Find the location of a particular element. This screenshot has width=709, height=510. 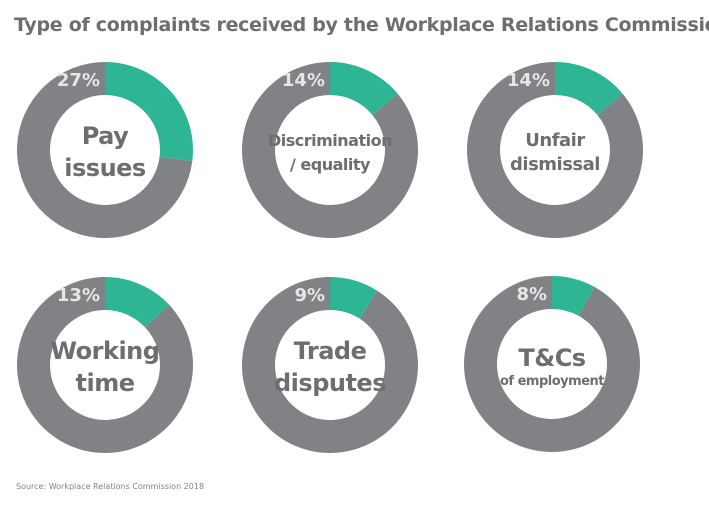

category-label-line1: T&Cs is located at coordinates (551, 358).